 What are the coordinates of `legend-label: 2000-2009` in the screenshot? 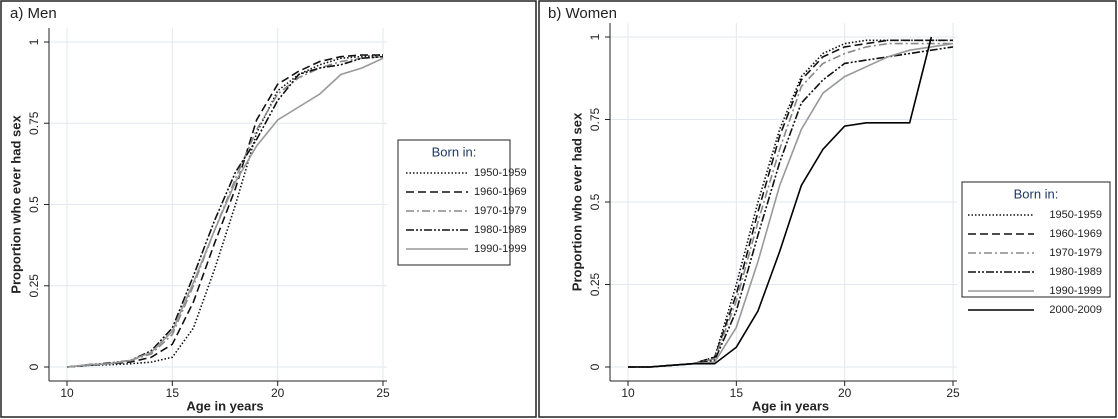 It's located at (1075, 310).